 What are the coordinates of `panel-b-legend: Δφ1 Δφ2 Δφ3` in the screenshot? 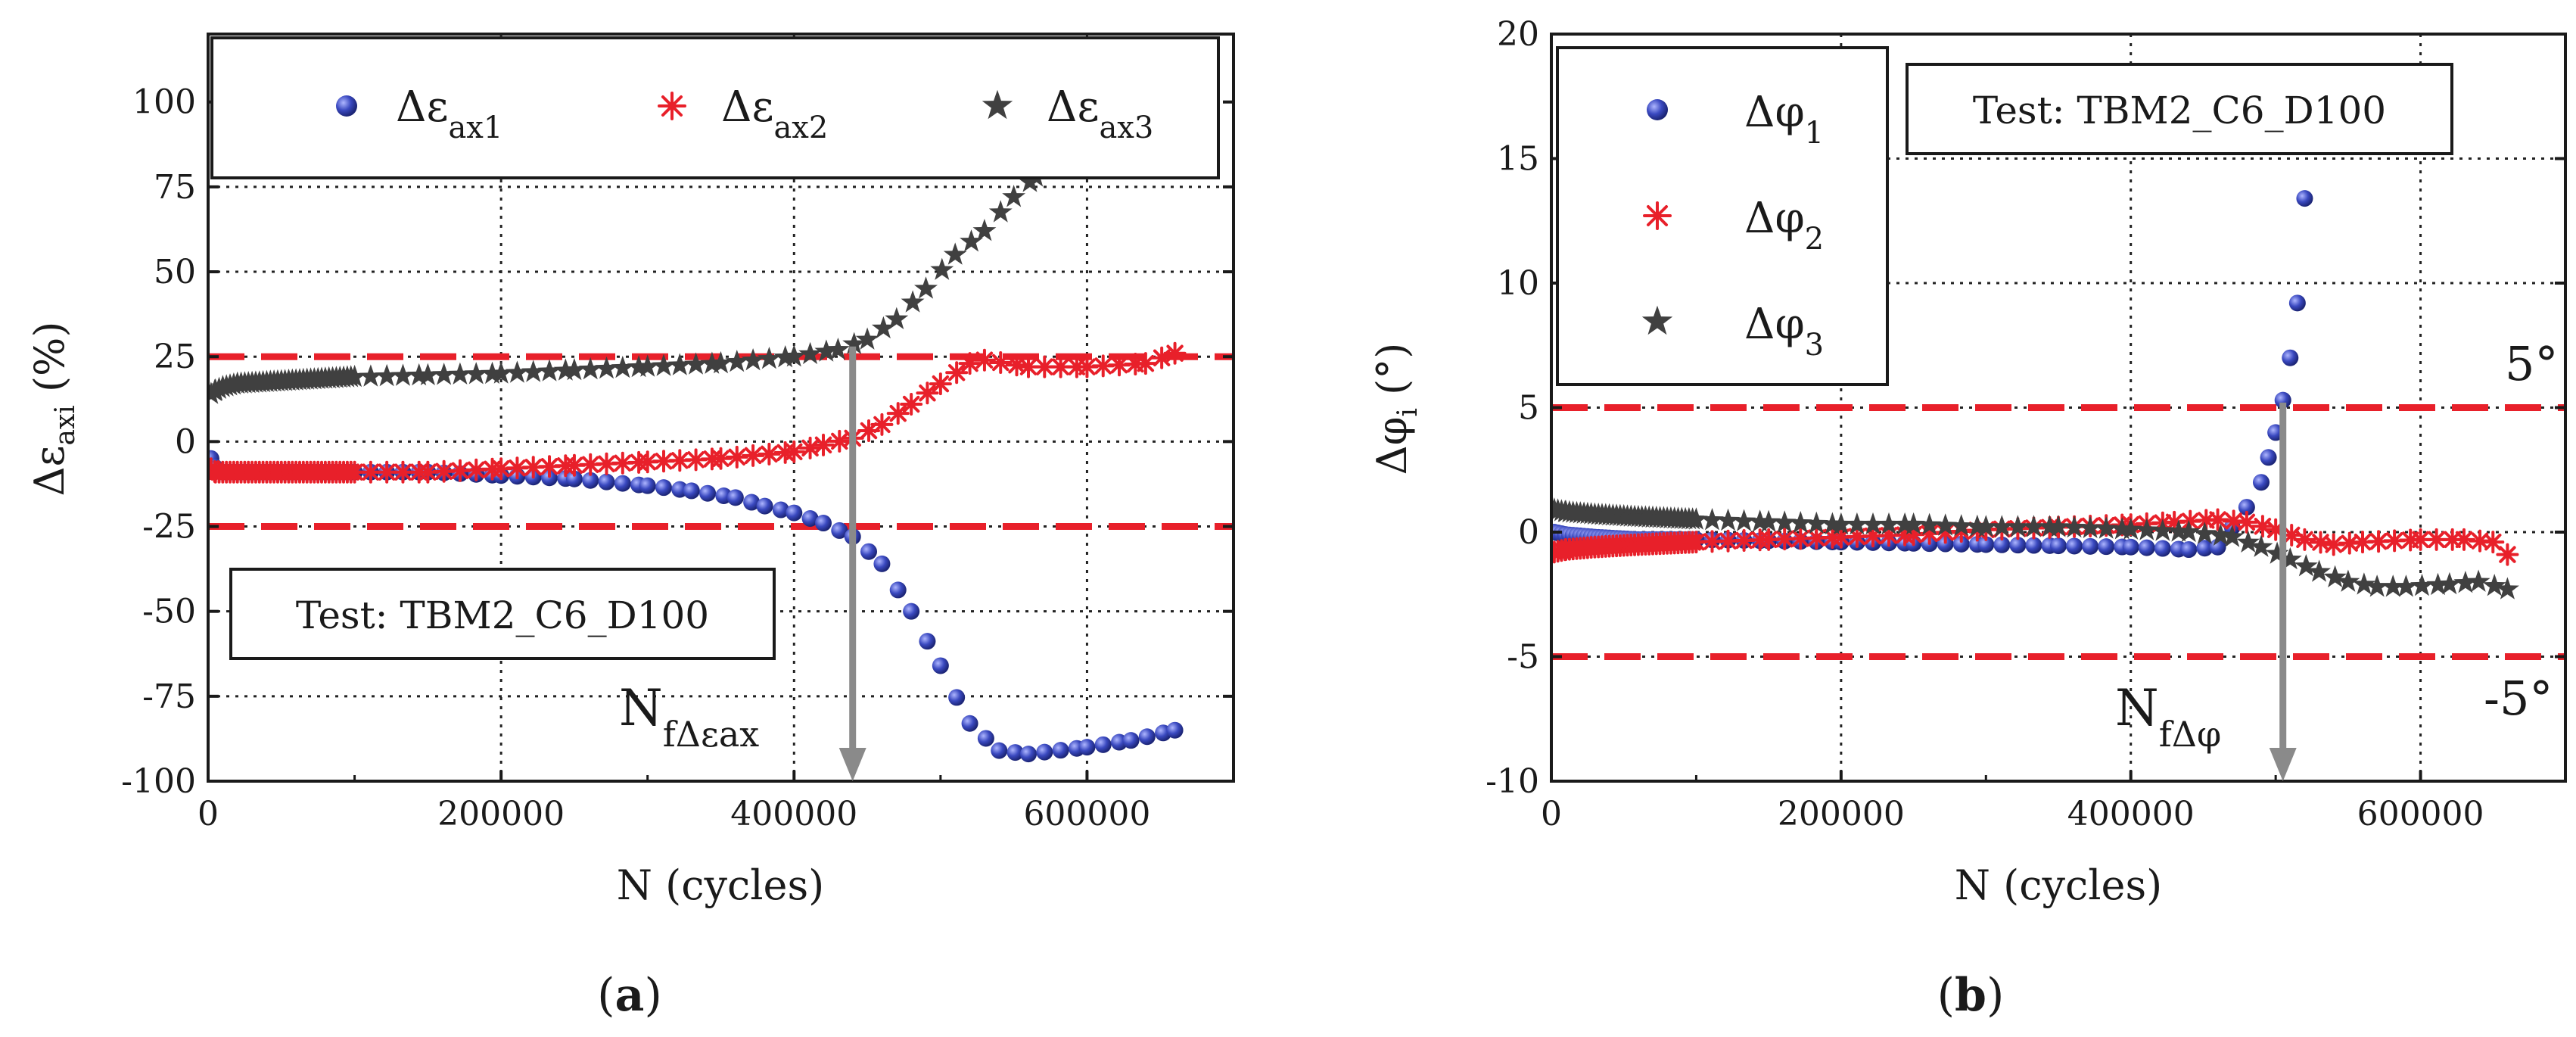 It's located at (1722, 216).